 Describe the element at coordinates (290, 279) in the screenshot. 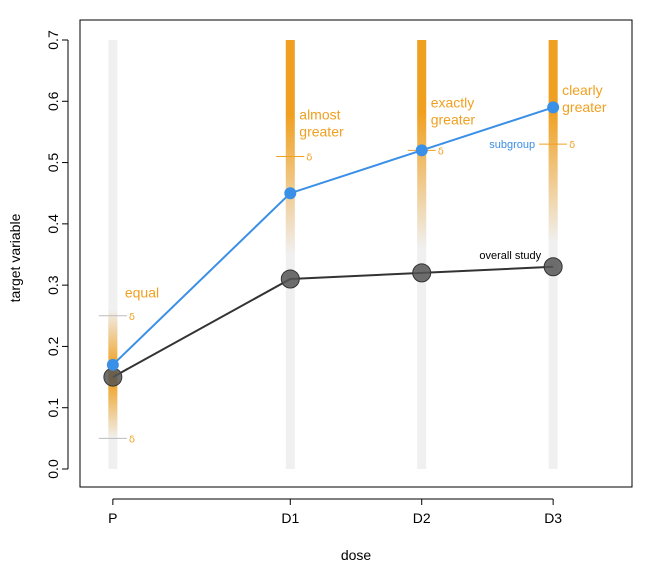

I see `overall-point-d1` at that location.